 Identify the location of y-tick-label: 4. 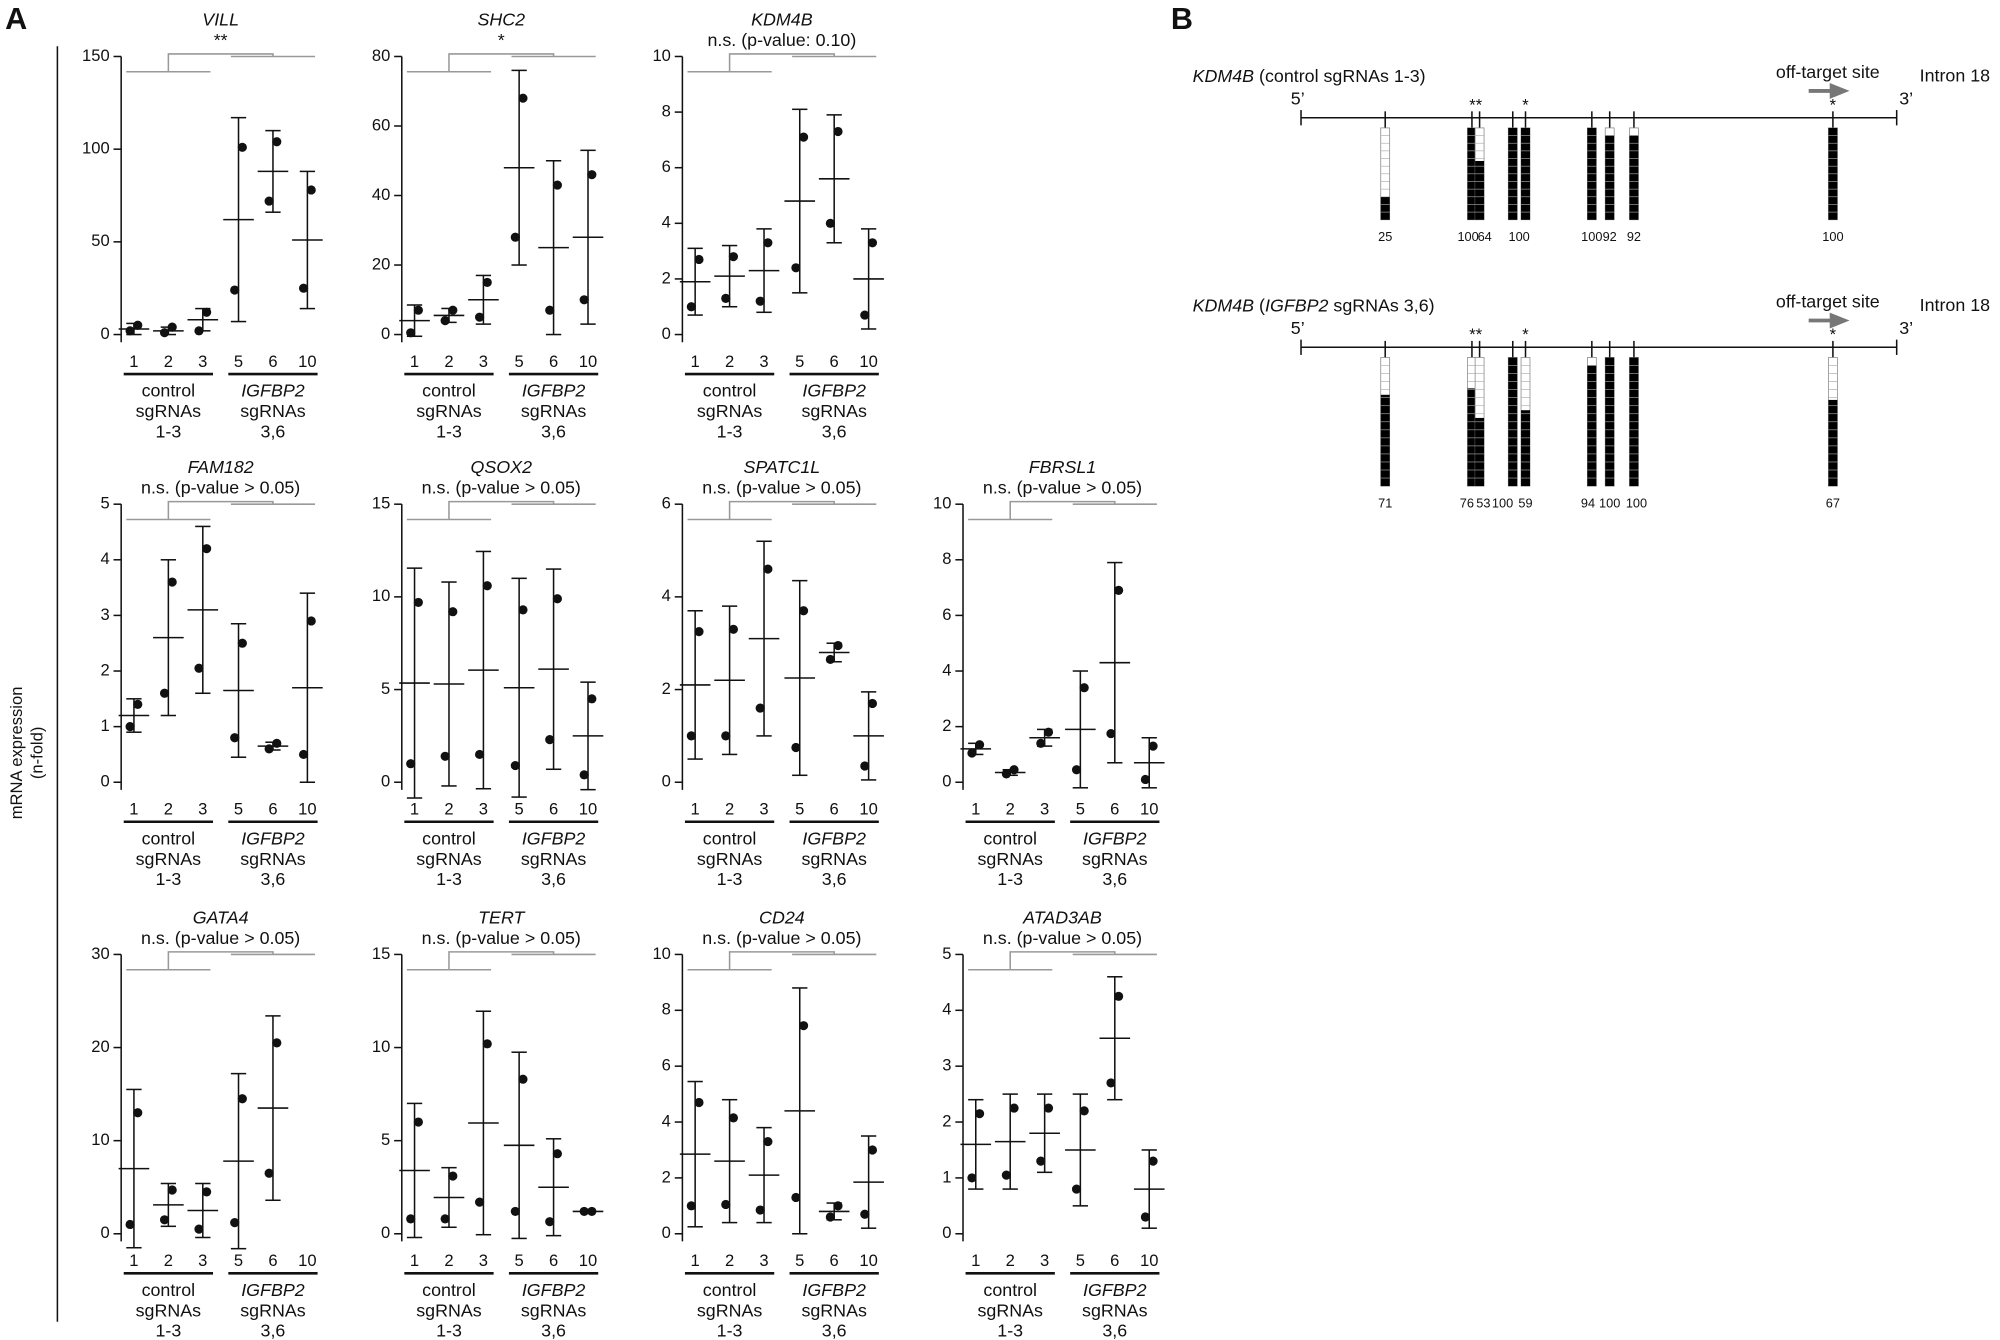
(104, 558).